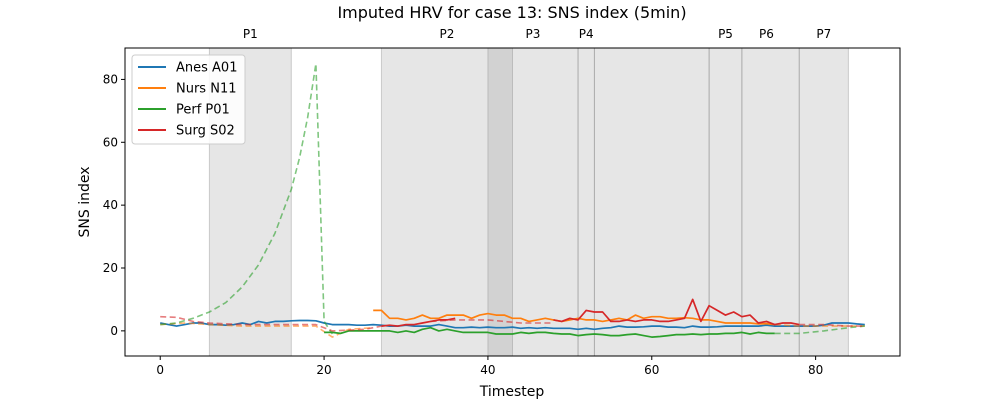 The width and height of the screenshot is (1000, 404). What do you see at coordinates (766, 34) in the screenshot?
I see `phase-label-p6: P6` at bounding box center [766, 34].